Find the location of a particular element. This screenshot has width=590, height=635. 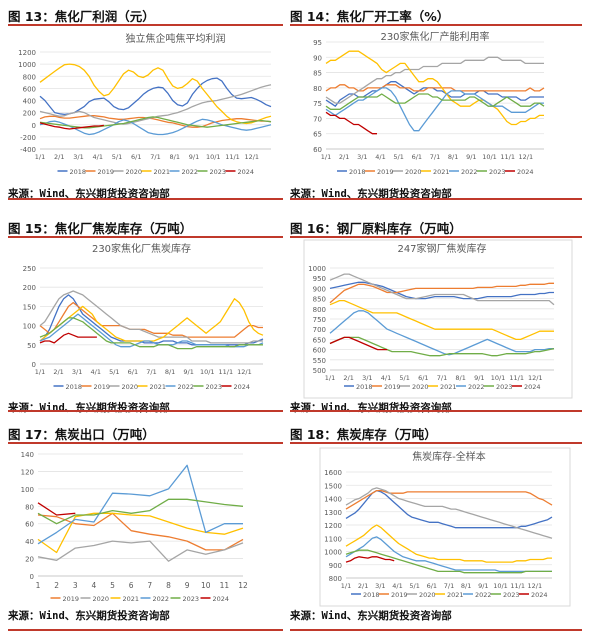

x-tick-label: 7/1 is located at coordinates (155, 157).